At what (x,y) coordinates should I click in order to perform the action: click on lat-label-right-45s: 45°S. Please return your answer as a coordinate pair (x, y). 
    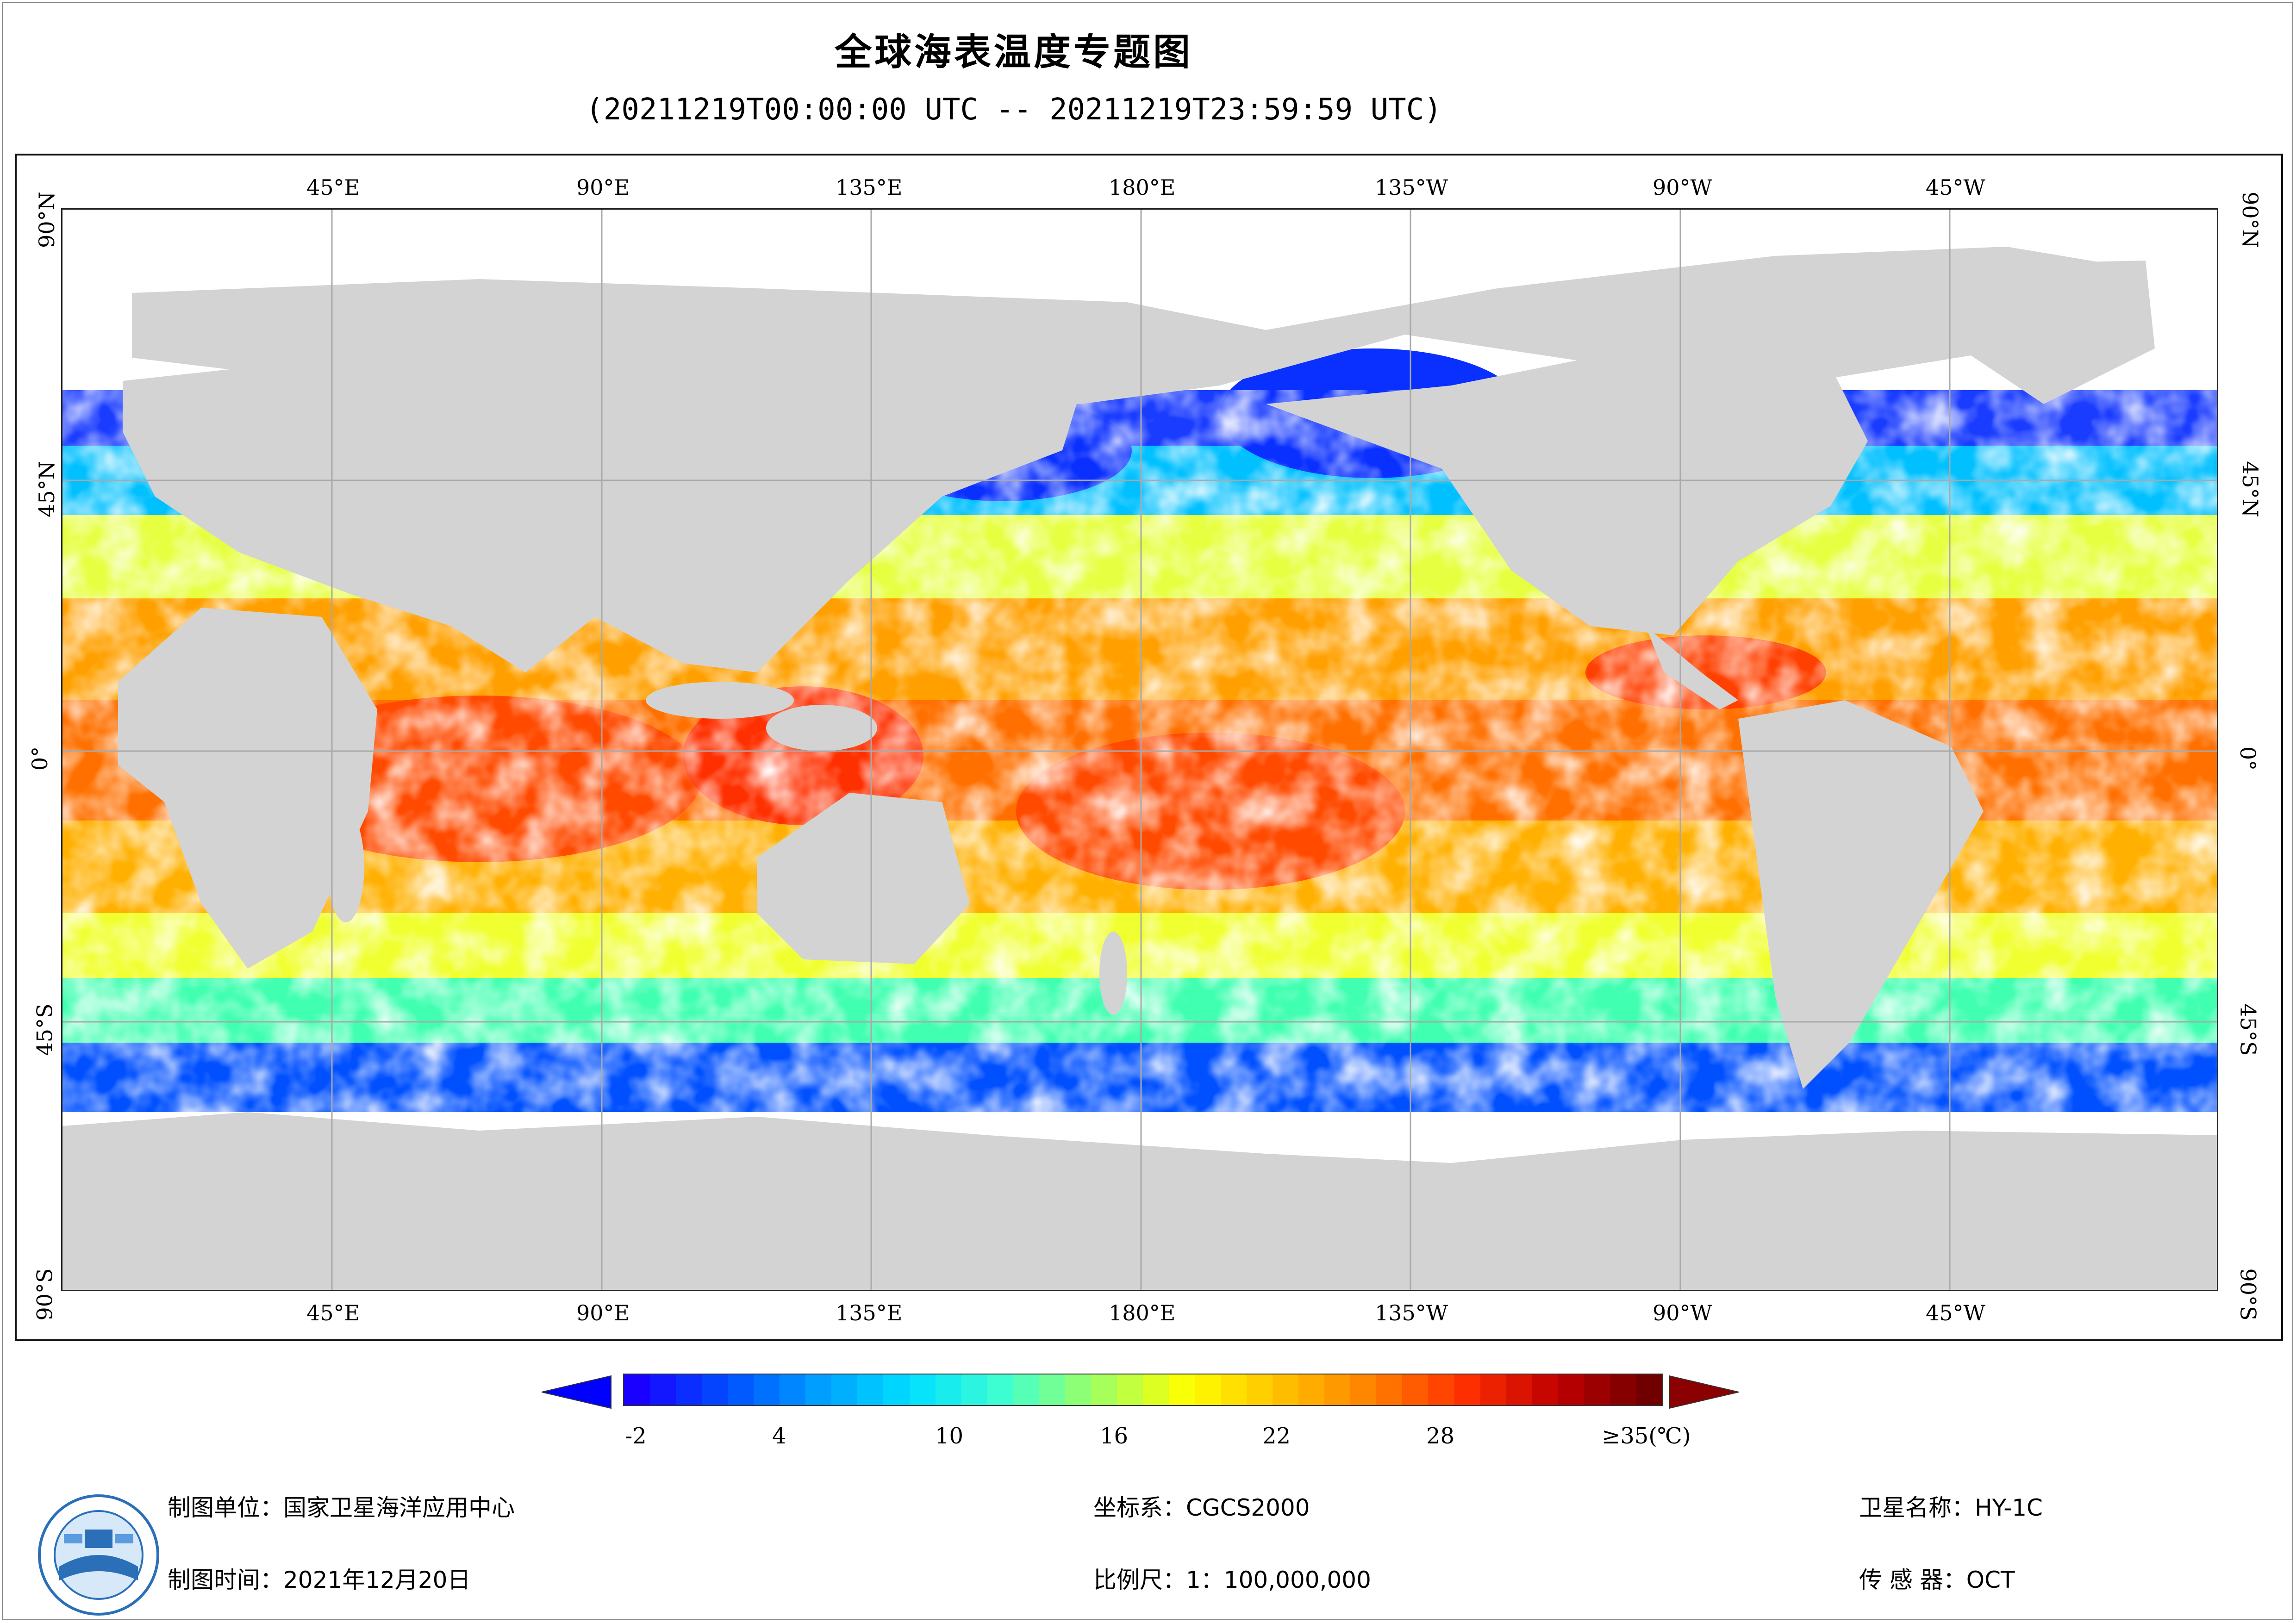
    Looking at the image, I should click on (2248, 1029).